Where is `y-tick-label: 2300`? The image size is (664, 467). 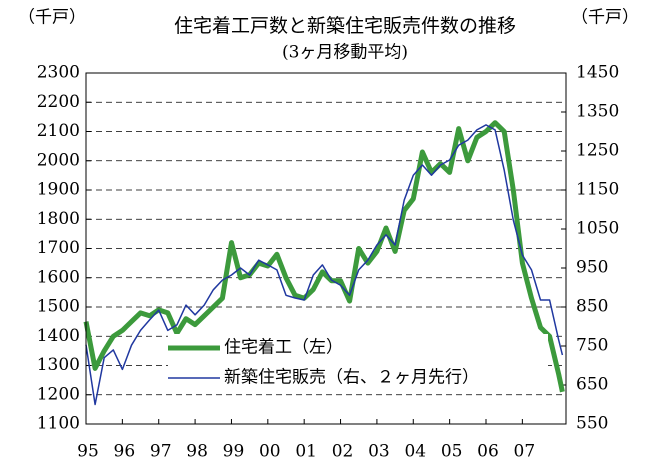
y-tick-label: 2300 is located at coordinates (58, 73).